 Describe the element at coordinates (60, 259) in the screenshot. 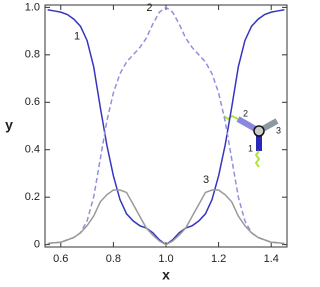

I see `x-tick-label: 0.6` at that location.